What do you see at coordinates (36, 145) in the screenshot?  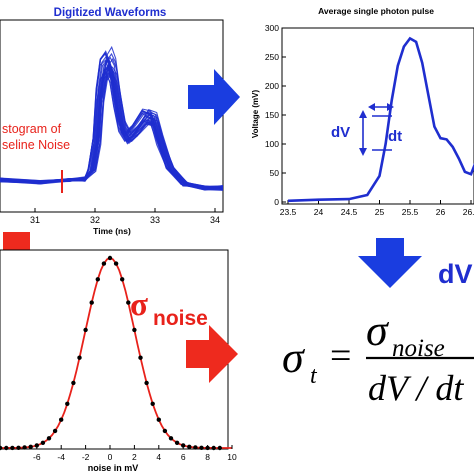 I see `noise-annotation-line2: seline Noise` at bounding box center [36, 145].